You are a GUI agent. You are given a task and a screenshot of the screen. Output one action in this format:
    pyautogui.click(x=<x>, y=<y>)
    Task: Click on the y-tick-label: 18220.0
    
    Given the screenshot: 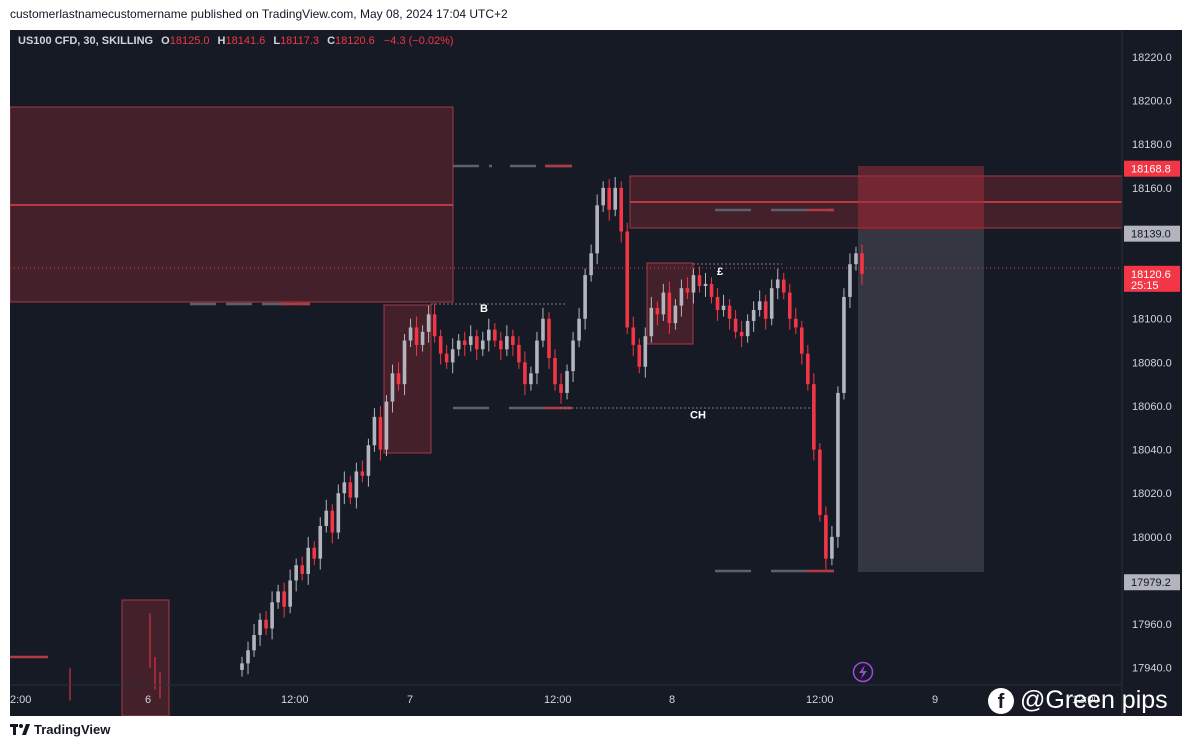 What is the action you would take?
    pyautogui.click(x=1152, y=58)
    